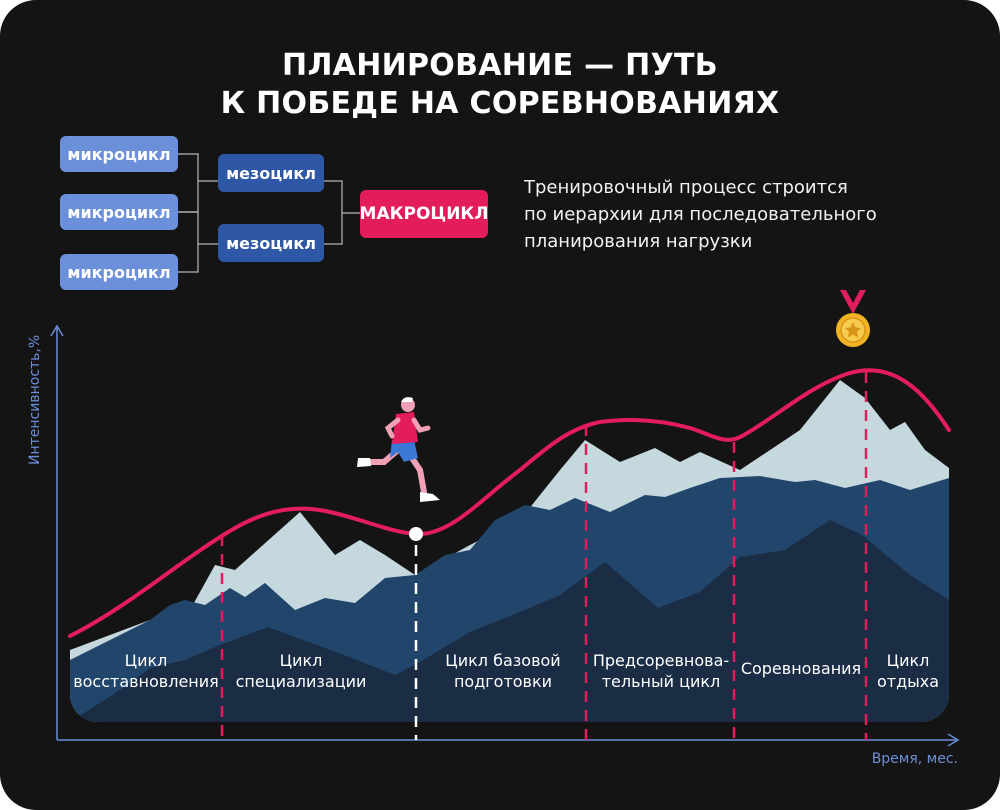 The image size is (1000, 810). Describe the element at coordinates (503, 681) in the screenshot. I see `stage-label-line: подготовки` at that location.